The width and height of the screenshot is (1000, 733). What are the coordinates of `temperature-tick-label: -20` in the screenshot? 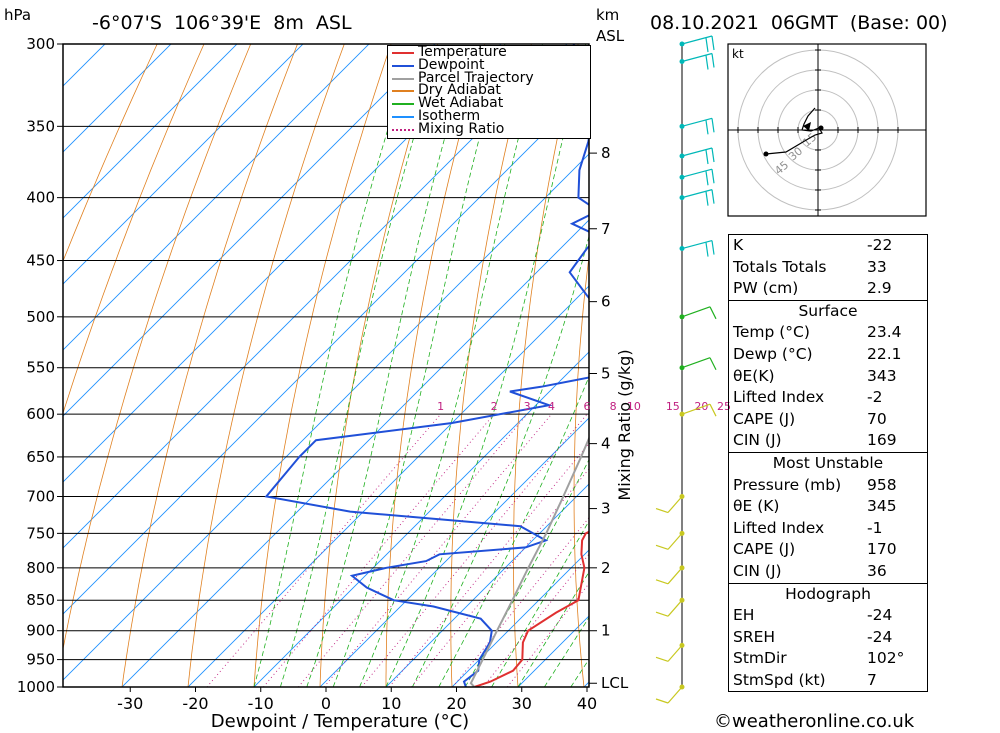 It's located at (195, 703).